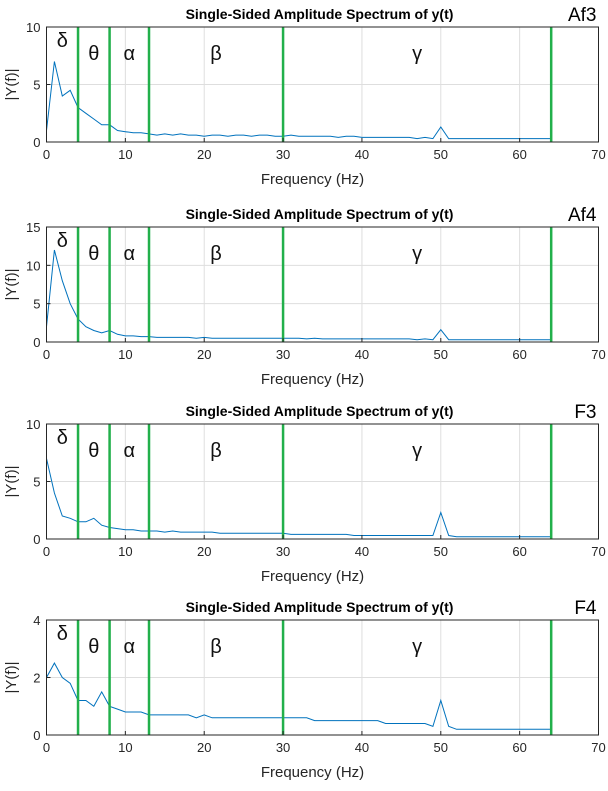  I want to click on y-tick-label: 15, so click(33, 227).